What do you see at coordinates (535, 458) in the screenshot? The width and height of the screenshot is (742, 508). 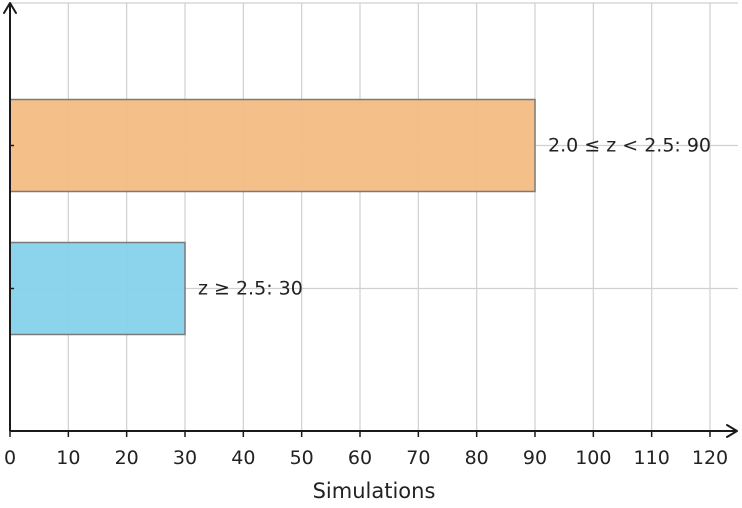 I see `x-tick-label: 90` at bounding box center [535, 458].